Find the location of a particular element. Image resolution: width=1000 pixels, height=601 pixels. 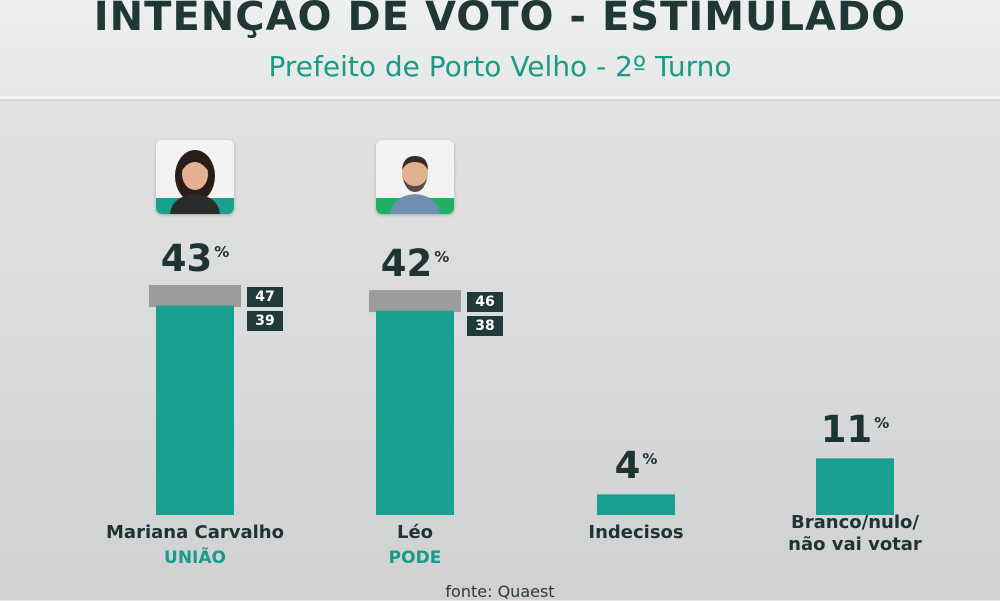

value-number-1: 42 is located at coordinates (406, 264).